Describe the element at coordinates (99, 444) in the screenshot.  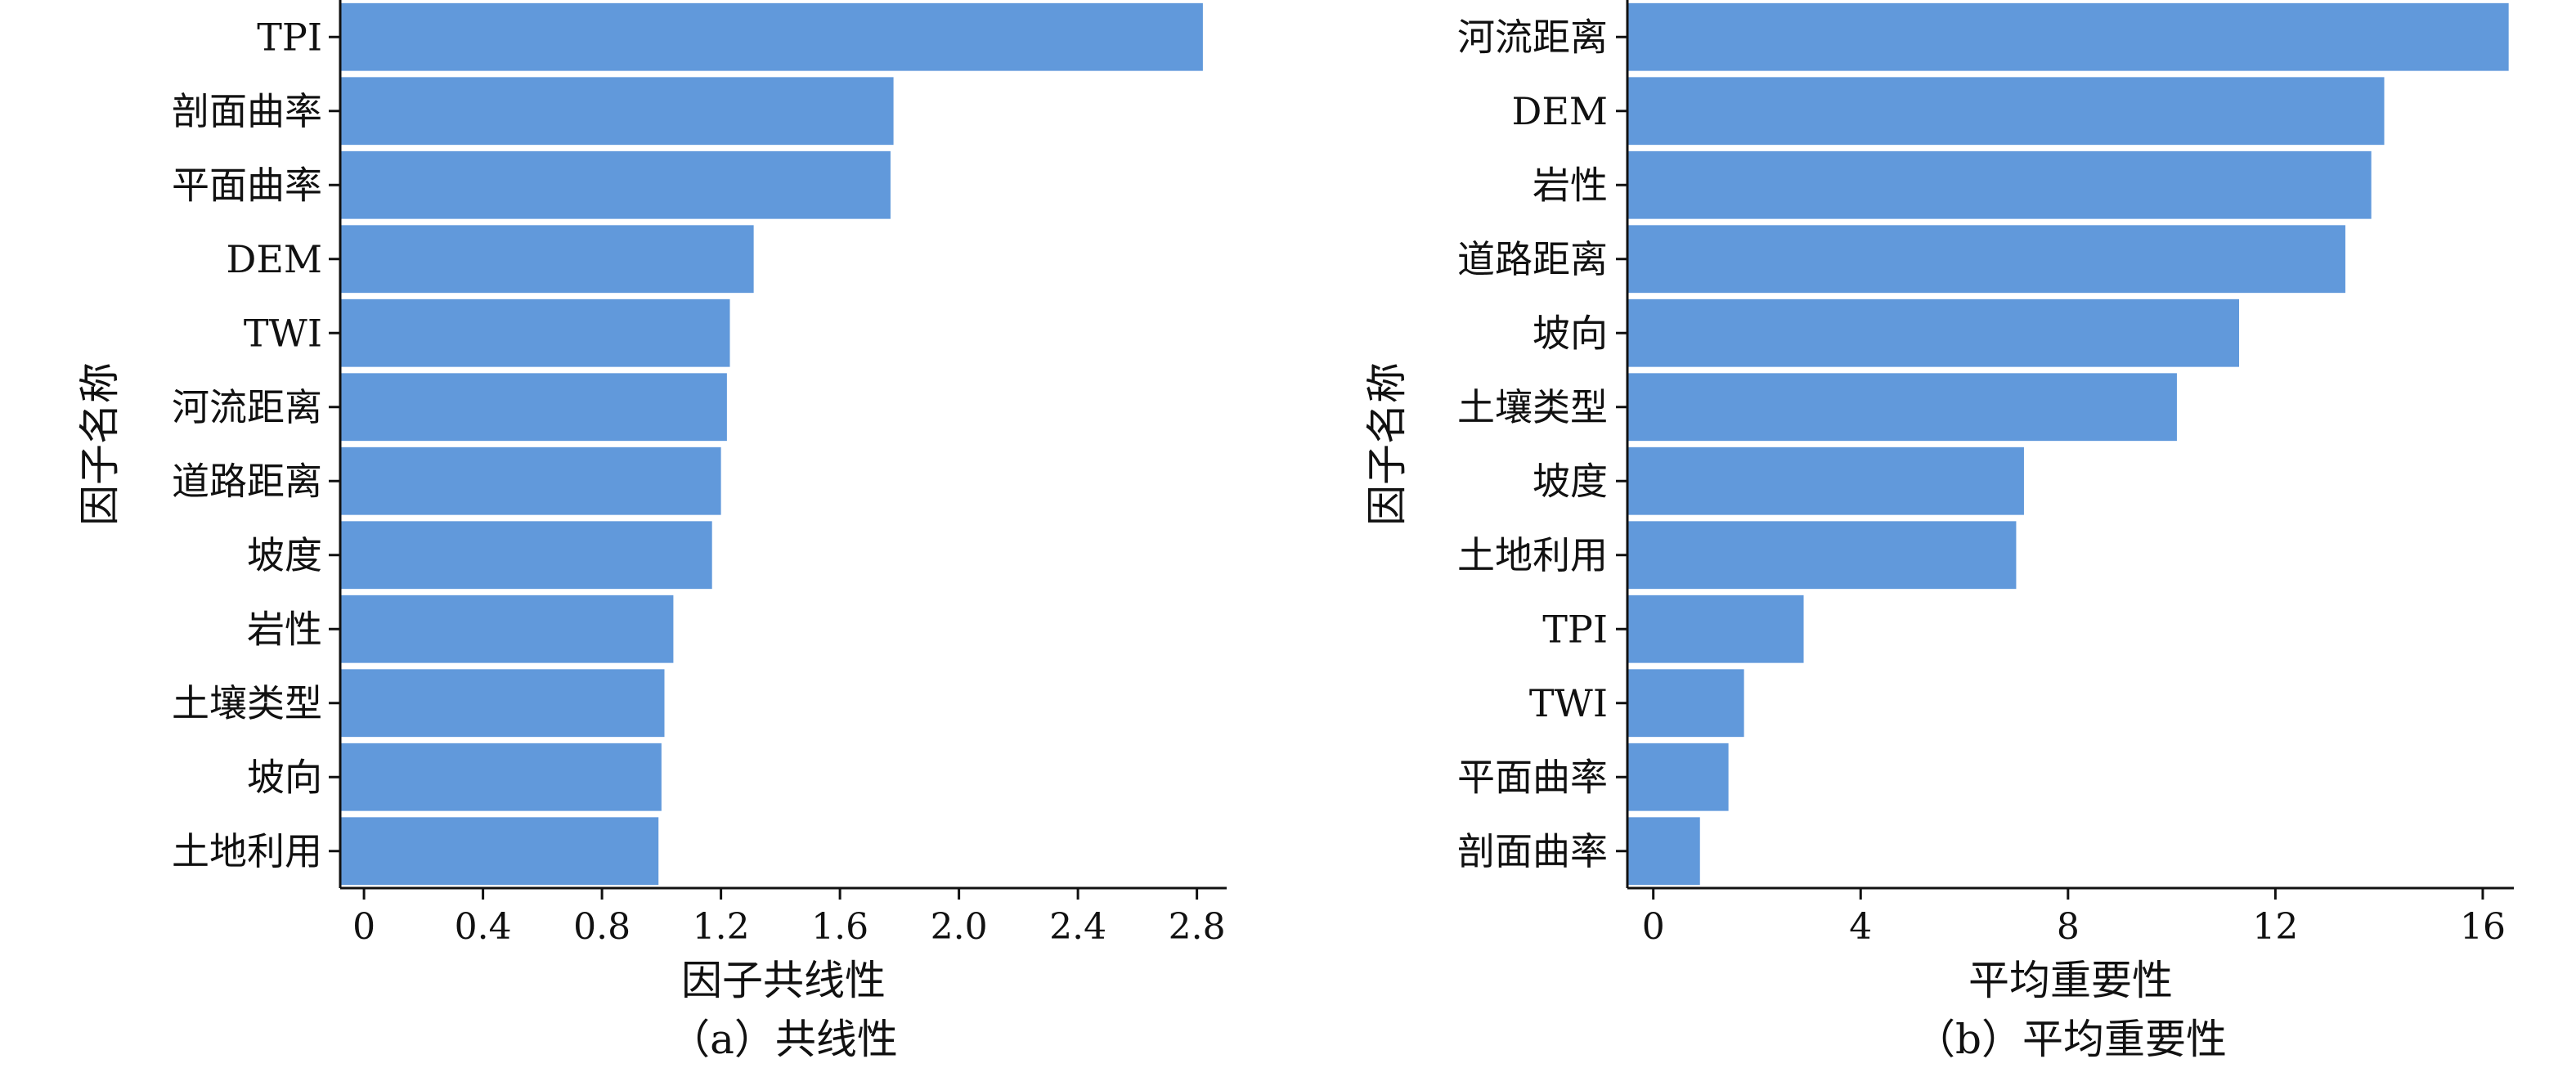
I see `y-axis-label-a: 因子名称` at that location.